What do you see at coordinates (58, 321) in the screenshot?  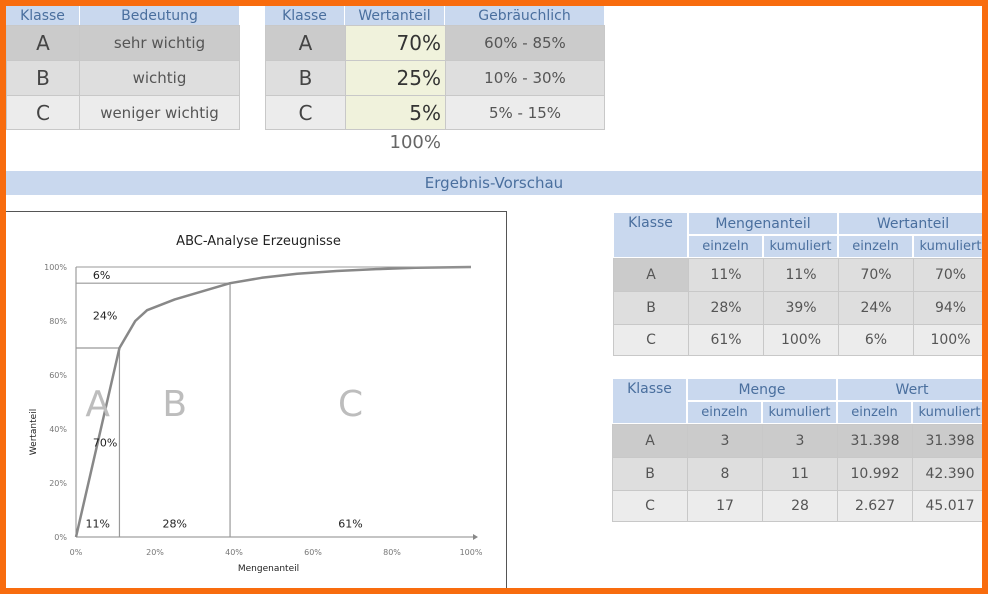 I see `y-tick-label: 80%` at bounding box center [58, 321].